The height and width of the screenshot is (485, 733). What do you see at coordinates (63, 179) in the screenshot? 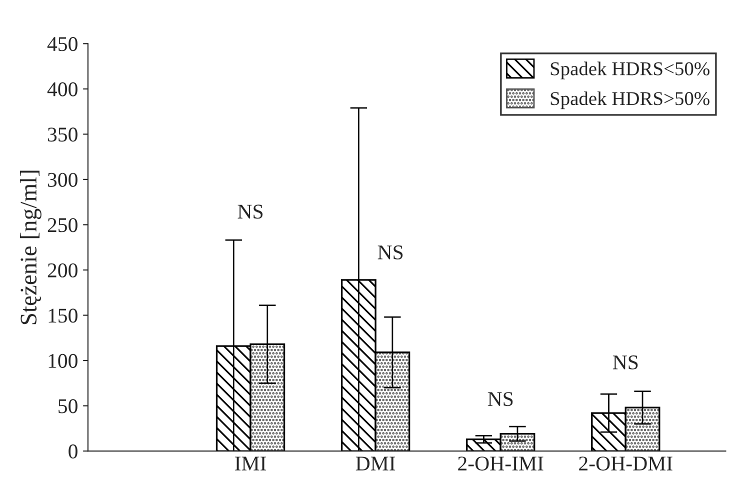
I see `y-tick-label: 300` at bounding box center [63, 179].